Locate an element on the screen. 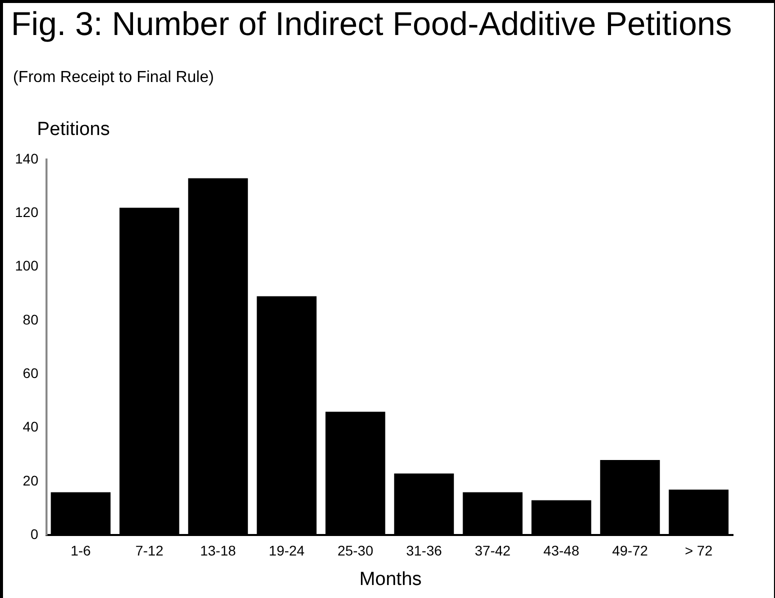  x-axis-title: Months is located at coordinates (390, 580).